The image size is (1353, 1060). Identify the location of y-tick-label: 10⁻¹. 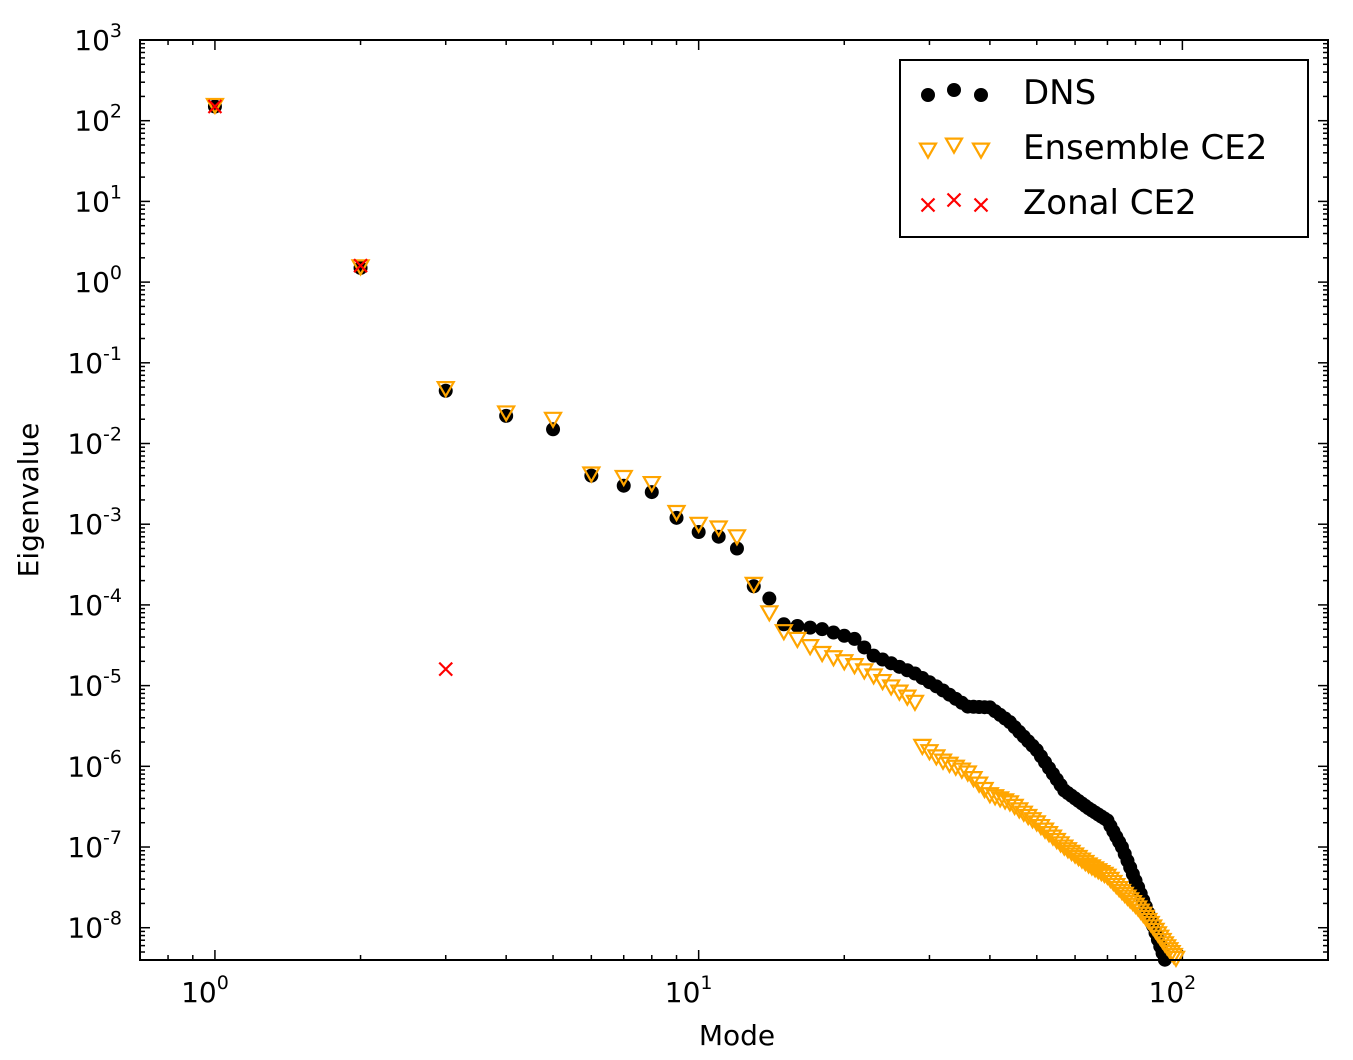
(94, 361).